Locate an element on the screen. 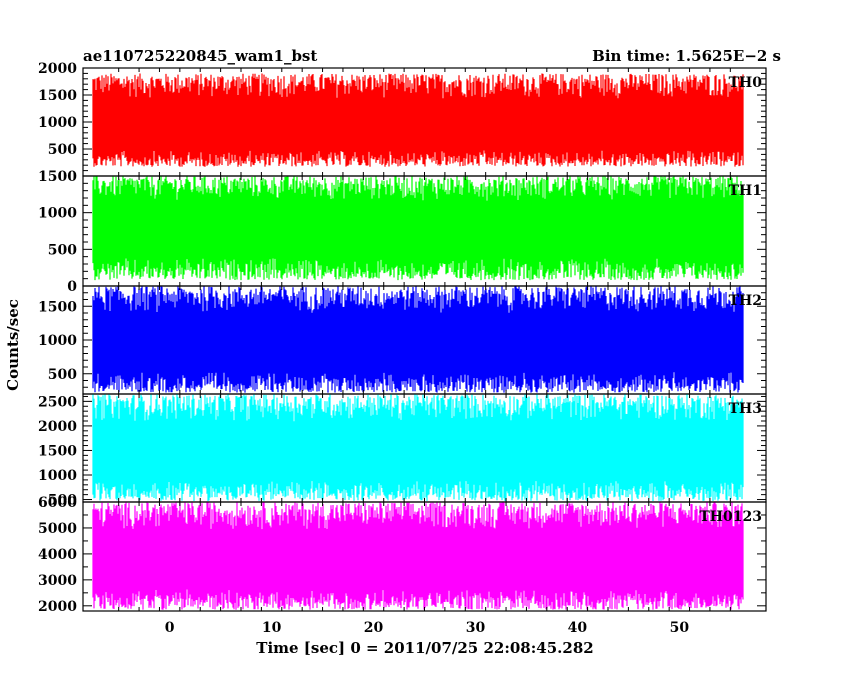  bin-time-label: Bin time: 1.5625E−2 s is located at coordinates (686, 56).